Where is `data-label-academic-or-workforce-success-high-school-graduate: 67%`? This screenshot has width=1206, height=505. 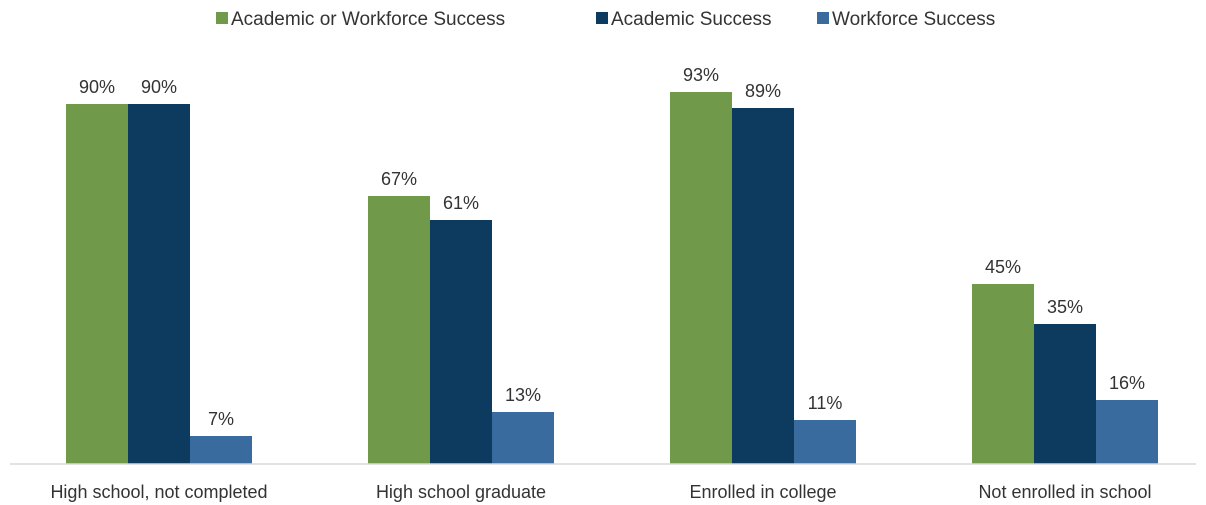
data-label-academic-or-workforce-success-high-school-graduate: 67% is located at coordinates (399, 179).